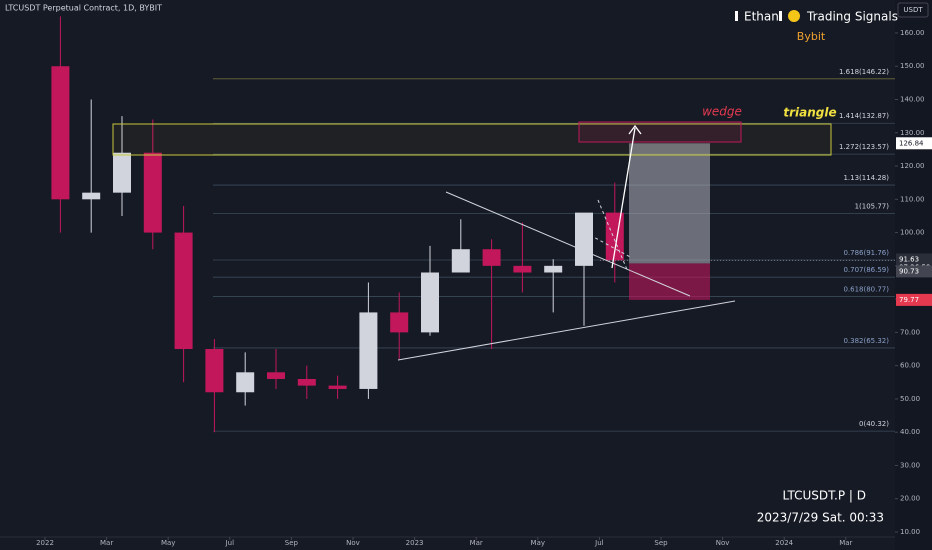 This screenshot has height=550, width=932. What do you see at coordinates (872, 206) in the screenshot?
I see `fib-label: 1(105.77)` at bounding box center [872, 206].